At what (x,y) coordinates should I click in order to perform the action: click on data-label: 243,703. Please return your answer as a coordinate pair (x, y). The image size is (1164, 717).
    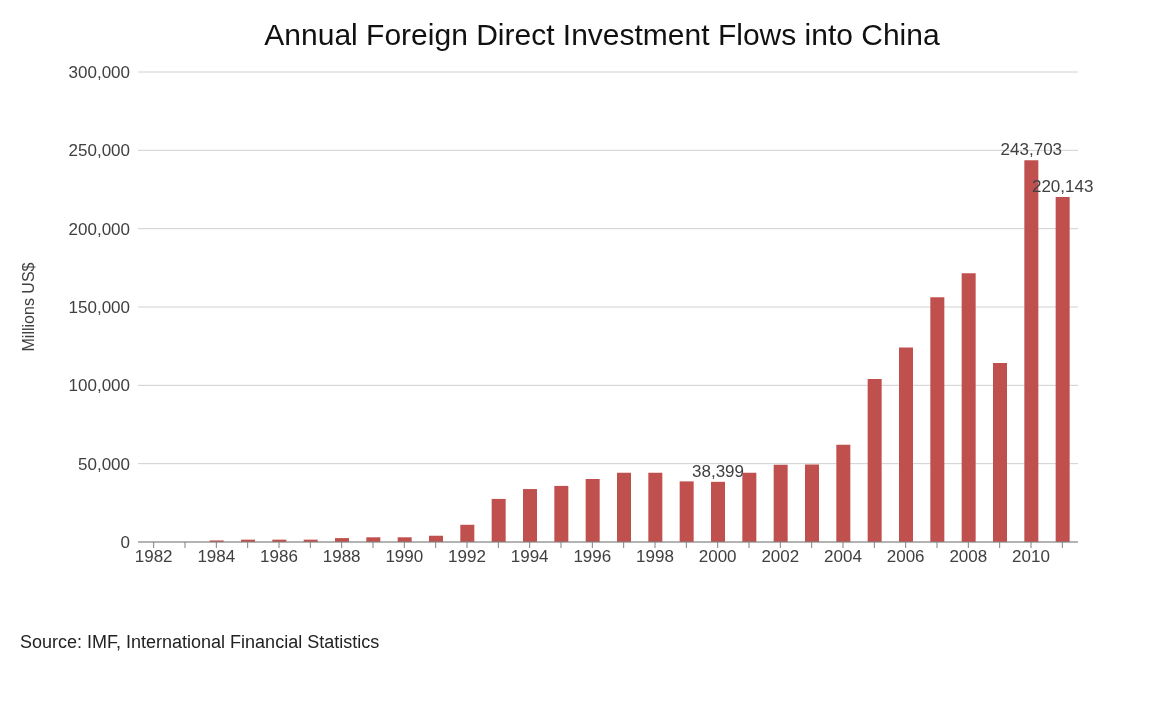
    Looking at the image, I should click on (1031, 150).